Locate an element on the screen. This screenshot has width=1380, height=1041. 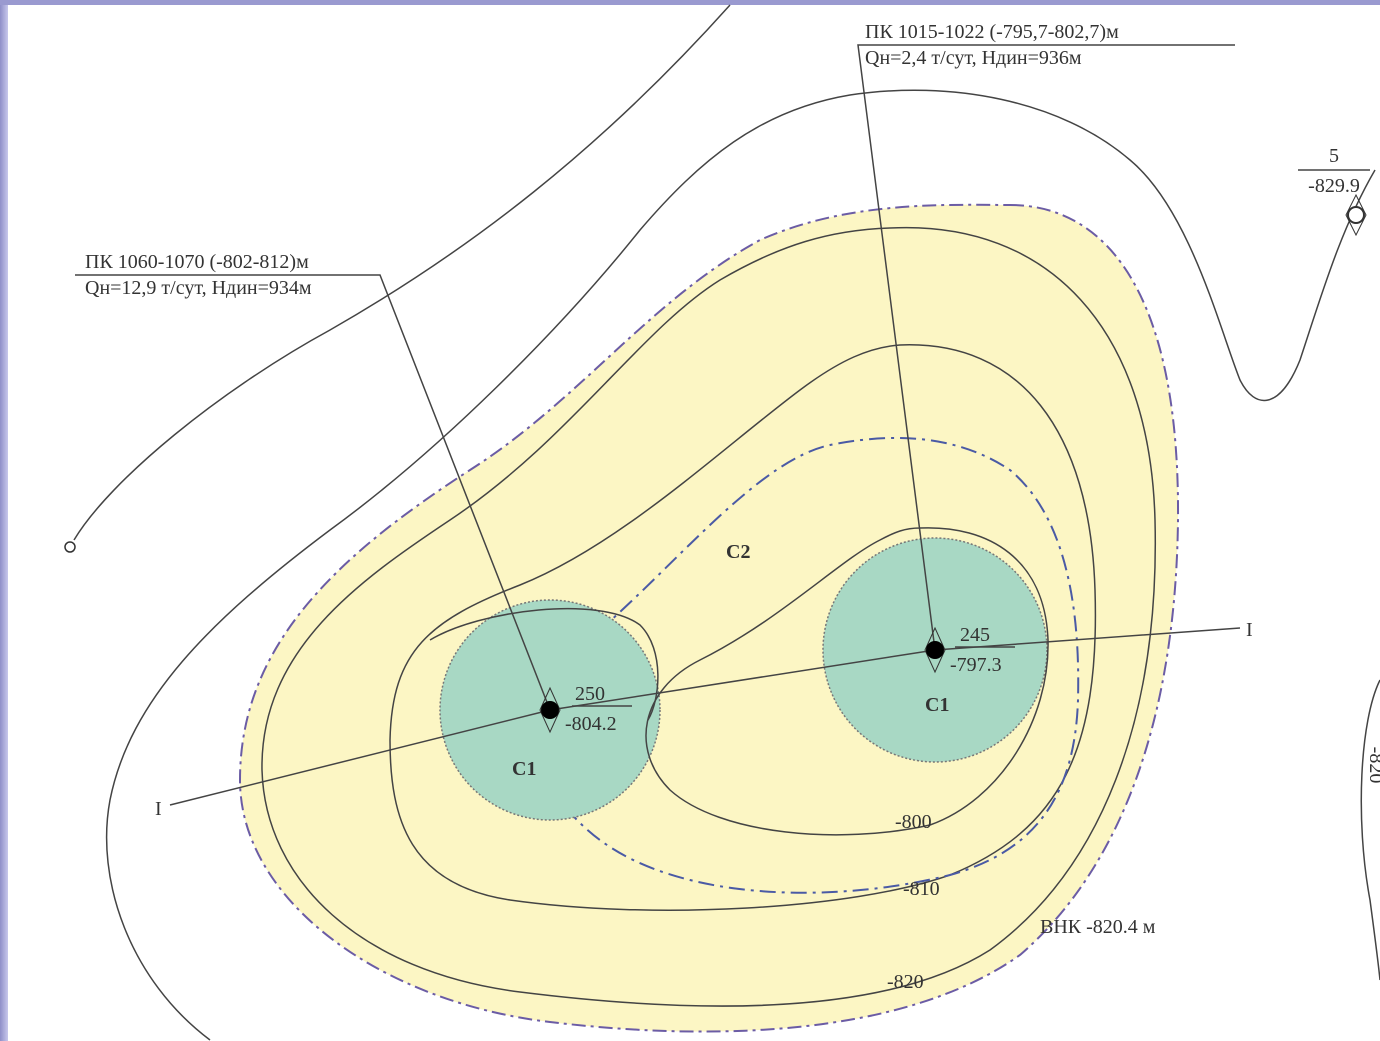
perforation: ПК 1060-1070 (-802-812)м is located at coordinates (197, 262).